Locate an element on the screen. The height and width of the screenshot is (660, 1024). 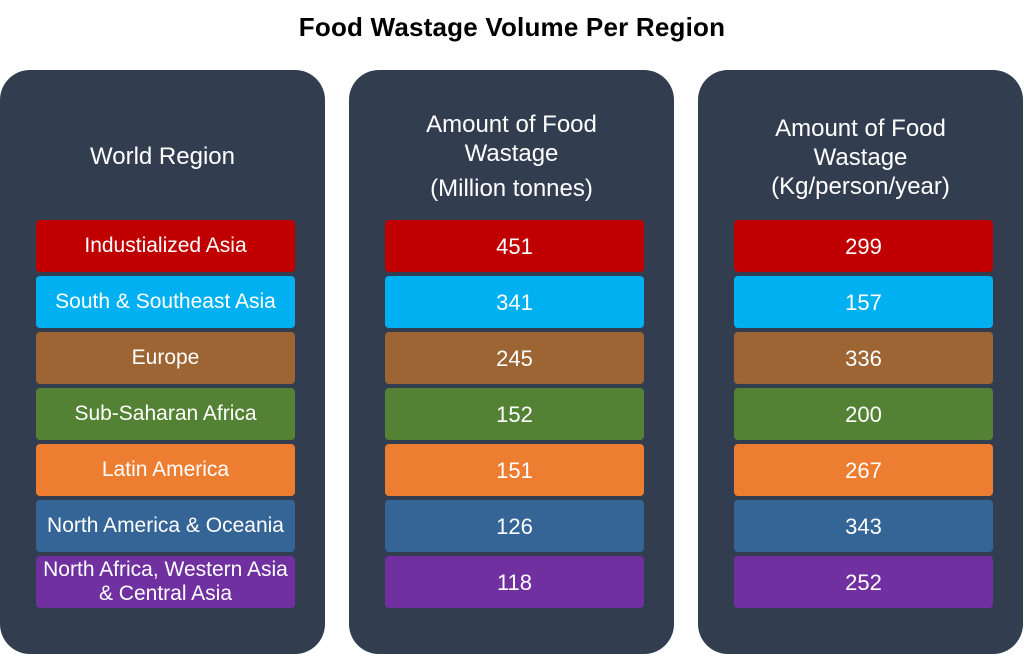
kg-per-person-header: Amount of Food Wastage (Kg/person/year) is located at coordinates (860, 157).